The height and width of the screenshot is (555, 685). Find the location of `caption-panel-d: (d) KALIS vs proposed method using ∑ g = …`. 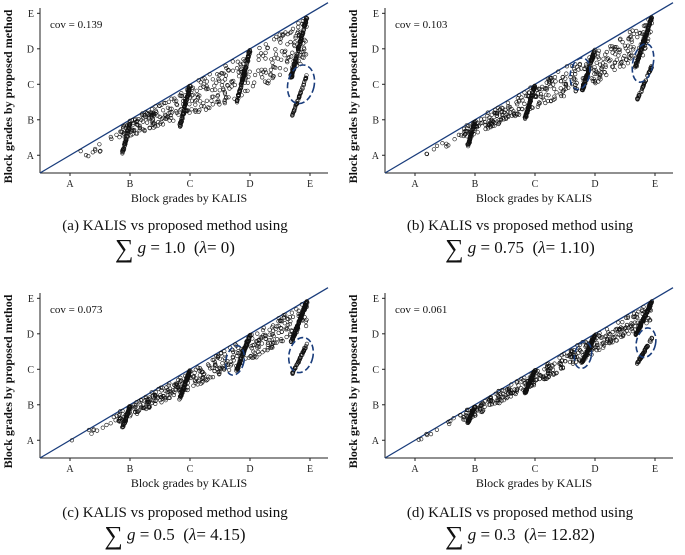

caption-panel-d: (d) KALIS vs proposed method using ∑ g = … is located at coordinates (520, 526).